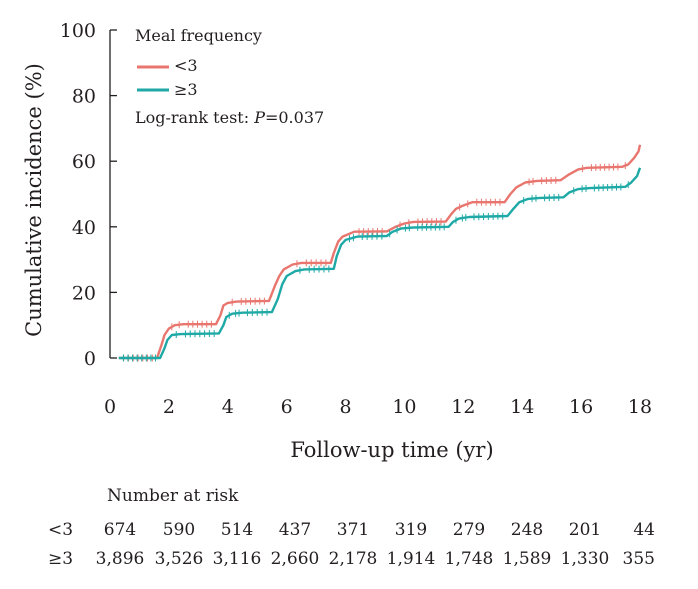 This screenshot has height=589, width=698. I want to click on risk-row-label: <3, so click(60, 530).